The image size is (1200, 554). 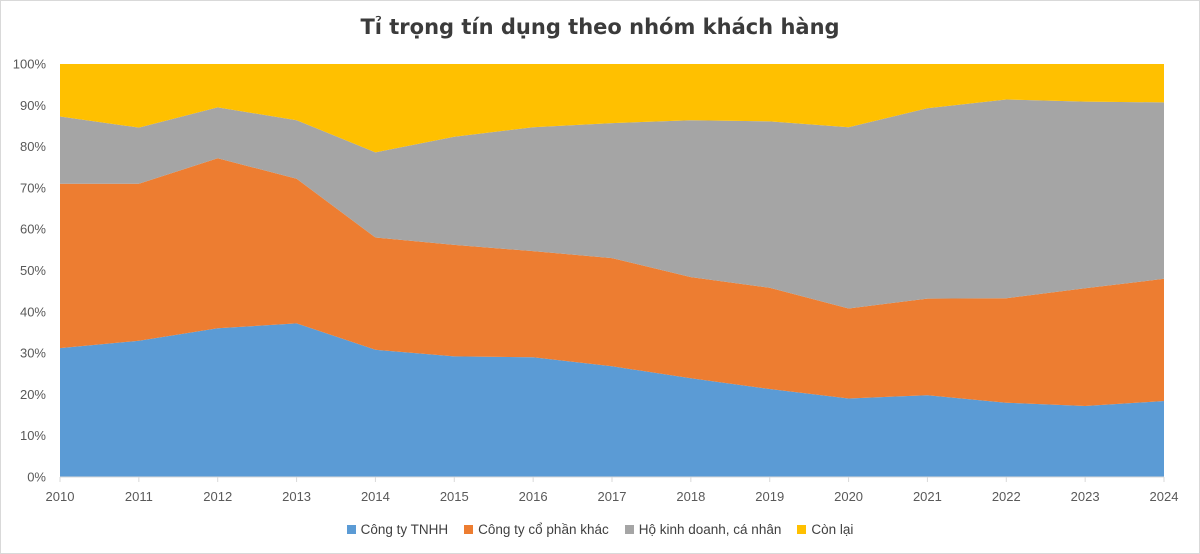 I want to click on legend-label: Còn lại, so click(x=832, y=529).